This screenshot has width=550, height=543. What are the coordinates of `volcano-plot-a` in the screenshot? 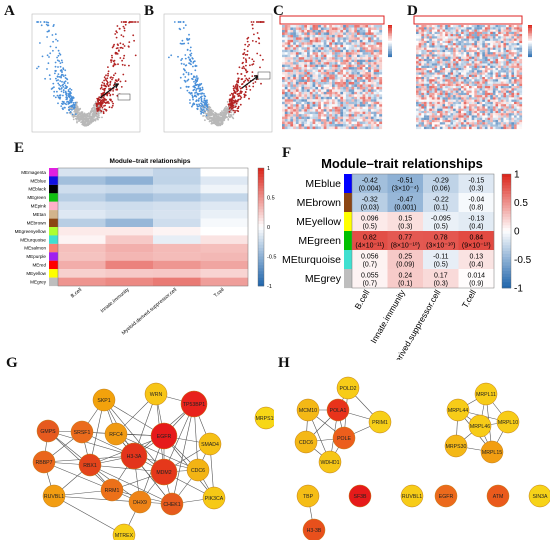 It's located at (86, 73).